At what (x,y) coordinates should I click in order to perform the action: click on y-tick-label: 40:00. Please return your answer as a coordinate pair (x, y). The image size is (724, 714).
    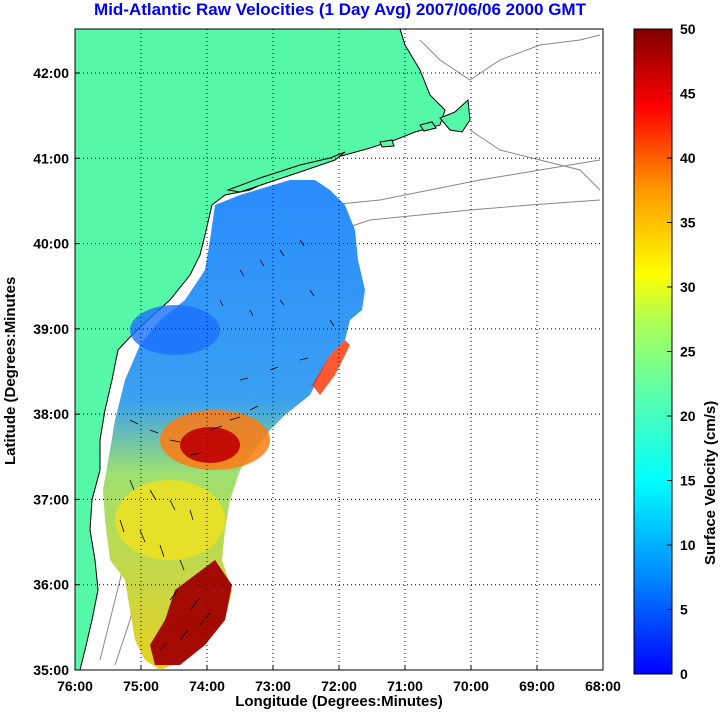
    Looking at the image, I should click on (51, 244).